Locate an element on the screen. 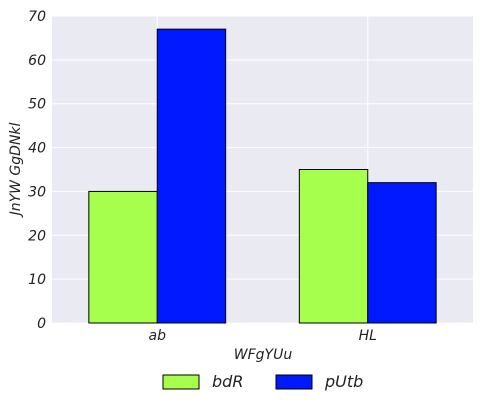 The height and width of the screenshot is (414, 483). legend-label: pUtb is located at coordinates (343, 381).